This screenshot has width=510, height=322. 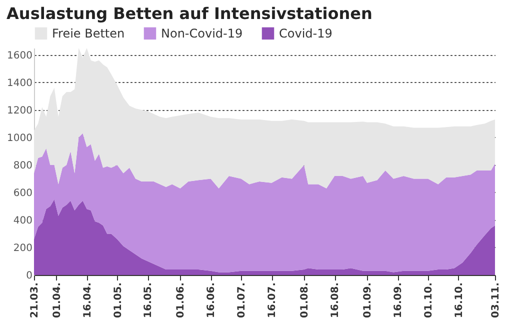 I want to click on y-tick-label: 1600, so click(x=19, y=56).